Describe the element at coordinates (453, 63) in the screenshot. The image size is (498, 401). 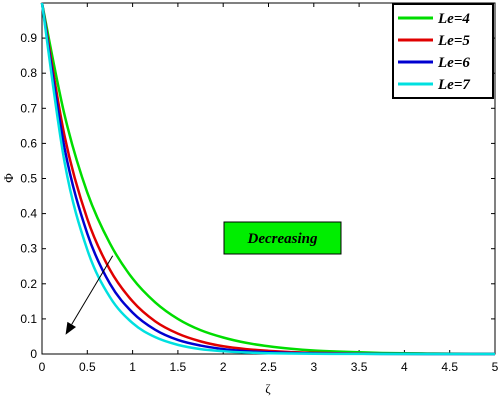
I see `legend-label: Le=6` at that location.